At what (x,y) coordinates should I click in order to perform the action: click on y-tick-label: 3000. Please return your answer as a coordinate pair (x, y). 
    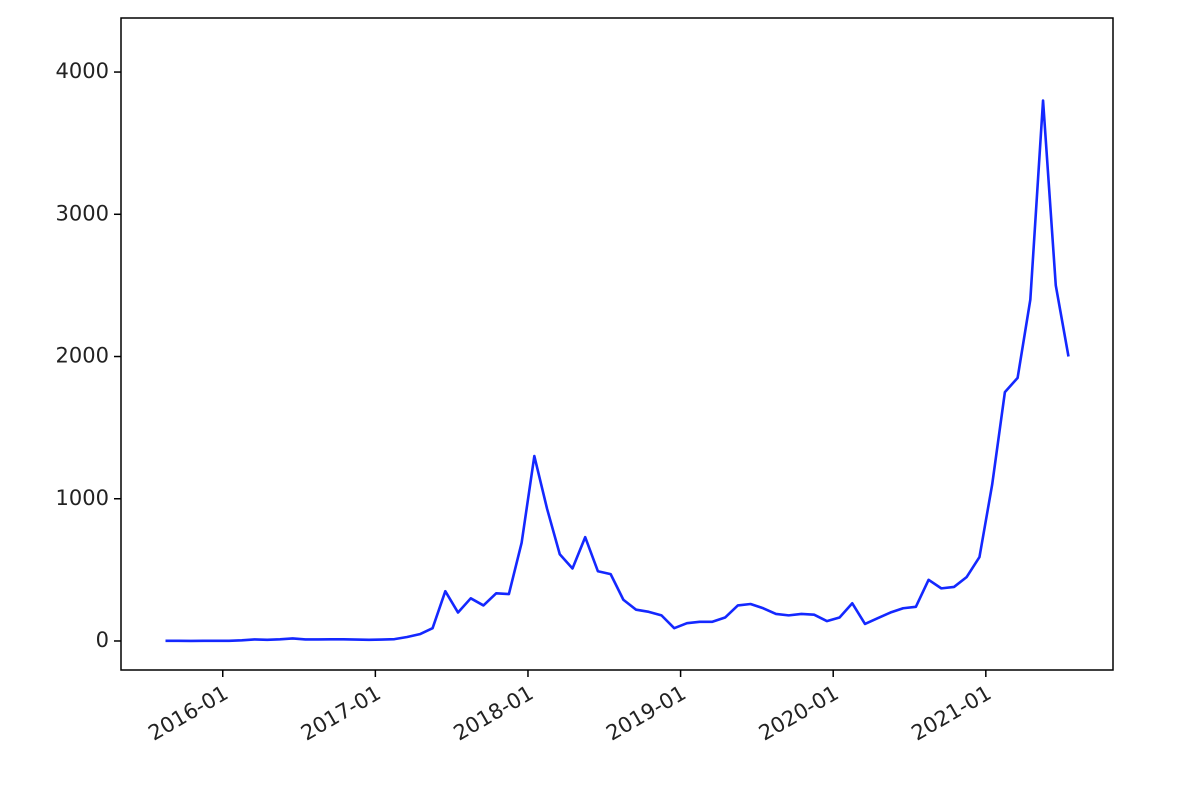
    Looking at the image, I should click on (82, 213).